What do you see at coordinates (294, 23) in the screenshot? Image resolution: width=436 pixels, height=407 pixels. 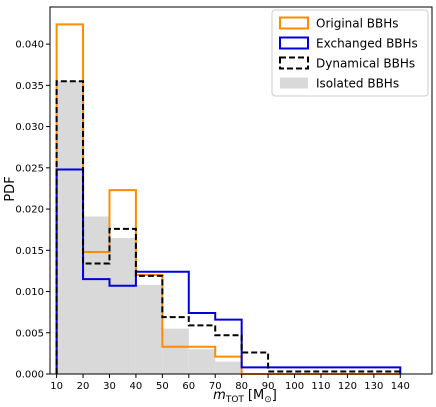 I see `legend-handle-original-bbhs` at bounding box center [294, 23].